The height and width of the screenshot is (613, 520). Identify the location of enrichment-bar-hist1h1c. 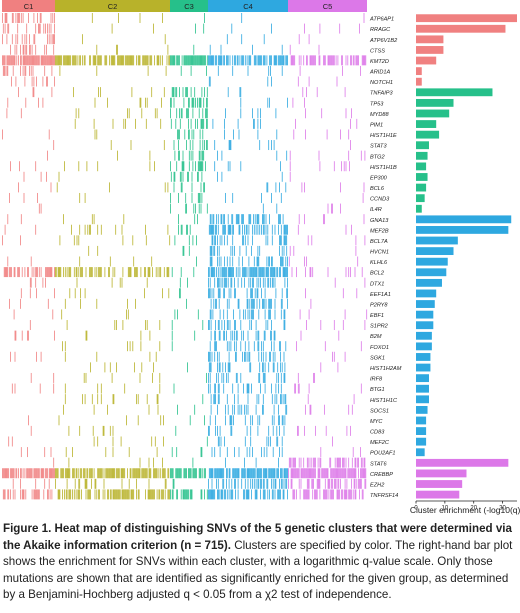
(422, 399).